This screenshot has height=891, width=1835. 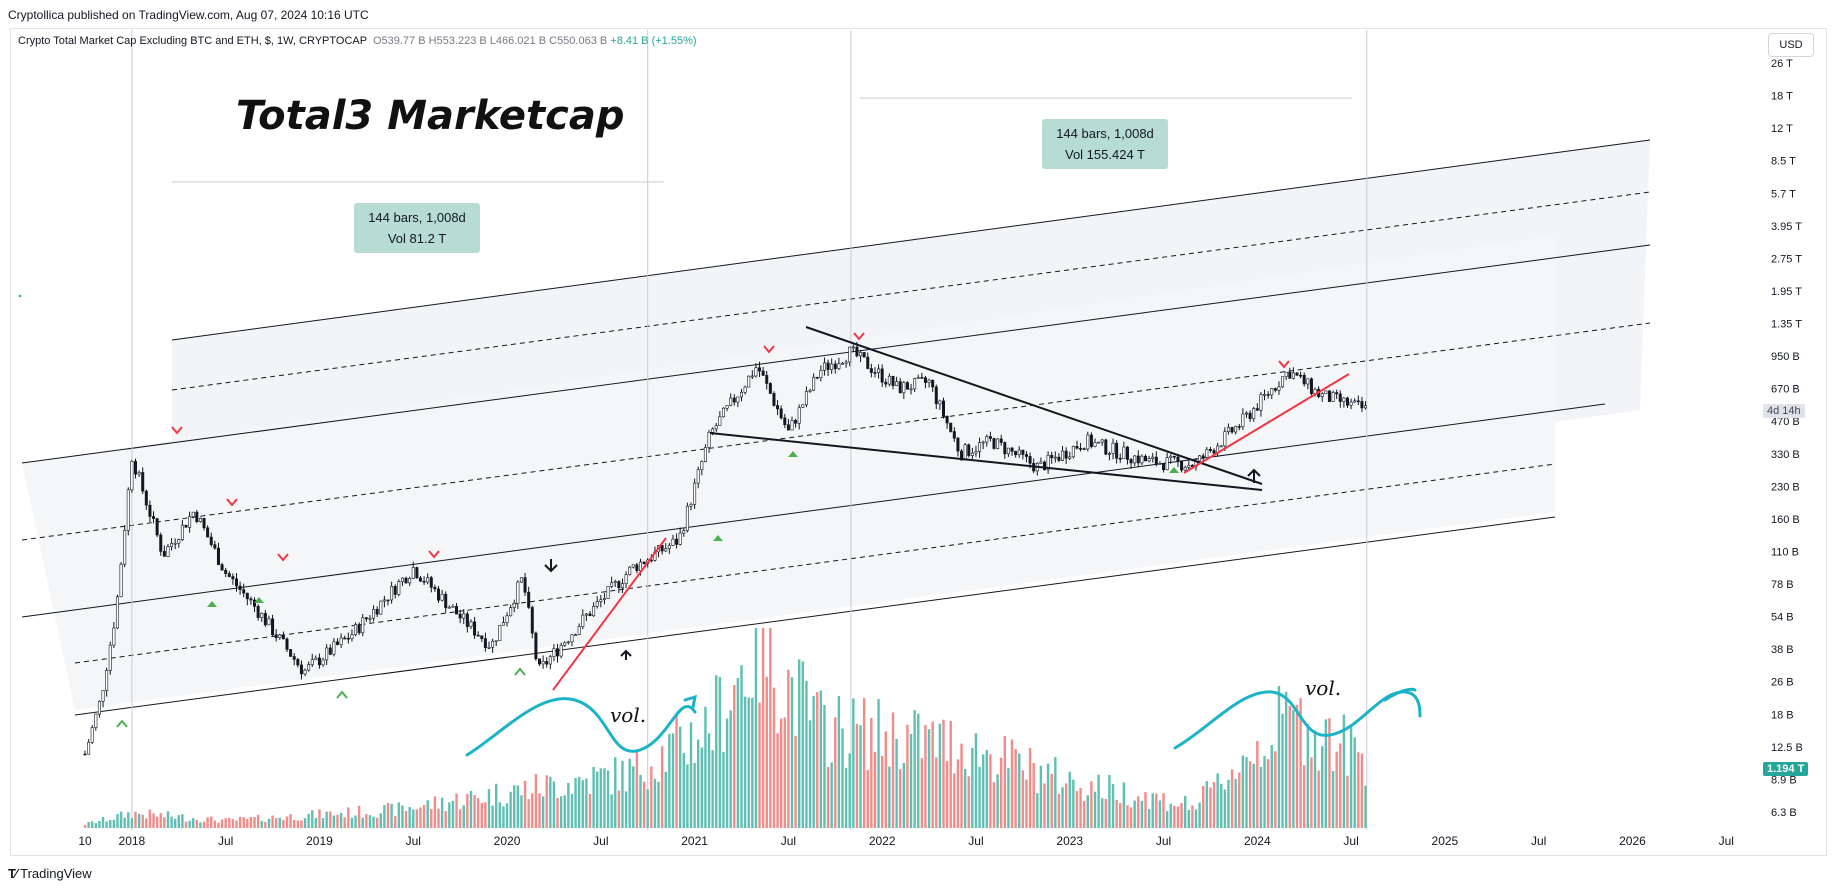 I want to click on footer-branding: T⁄ TradingView, so click(x=50, y=873).